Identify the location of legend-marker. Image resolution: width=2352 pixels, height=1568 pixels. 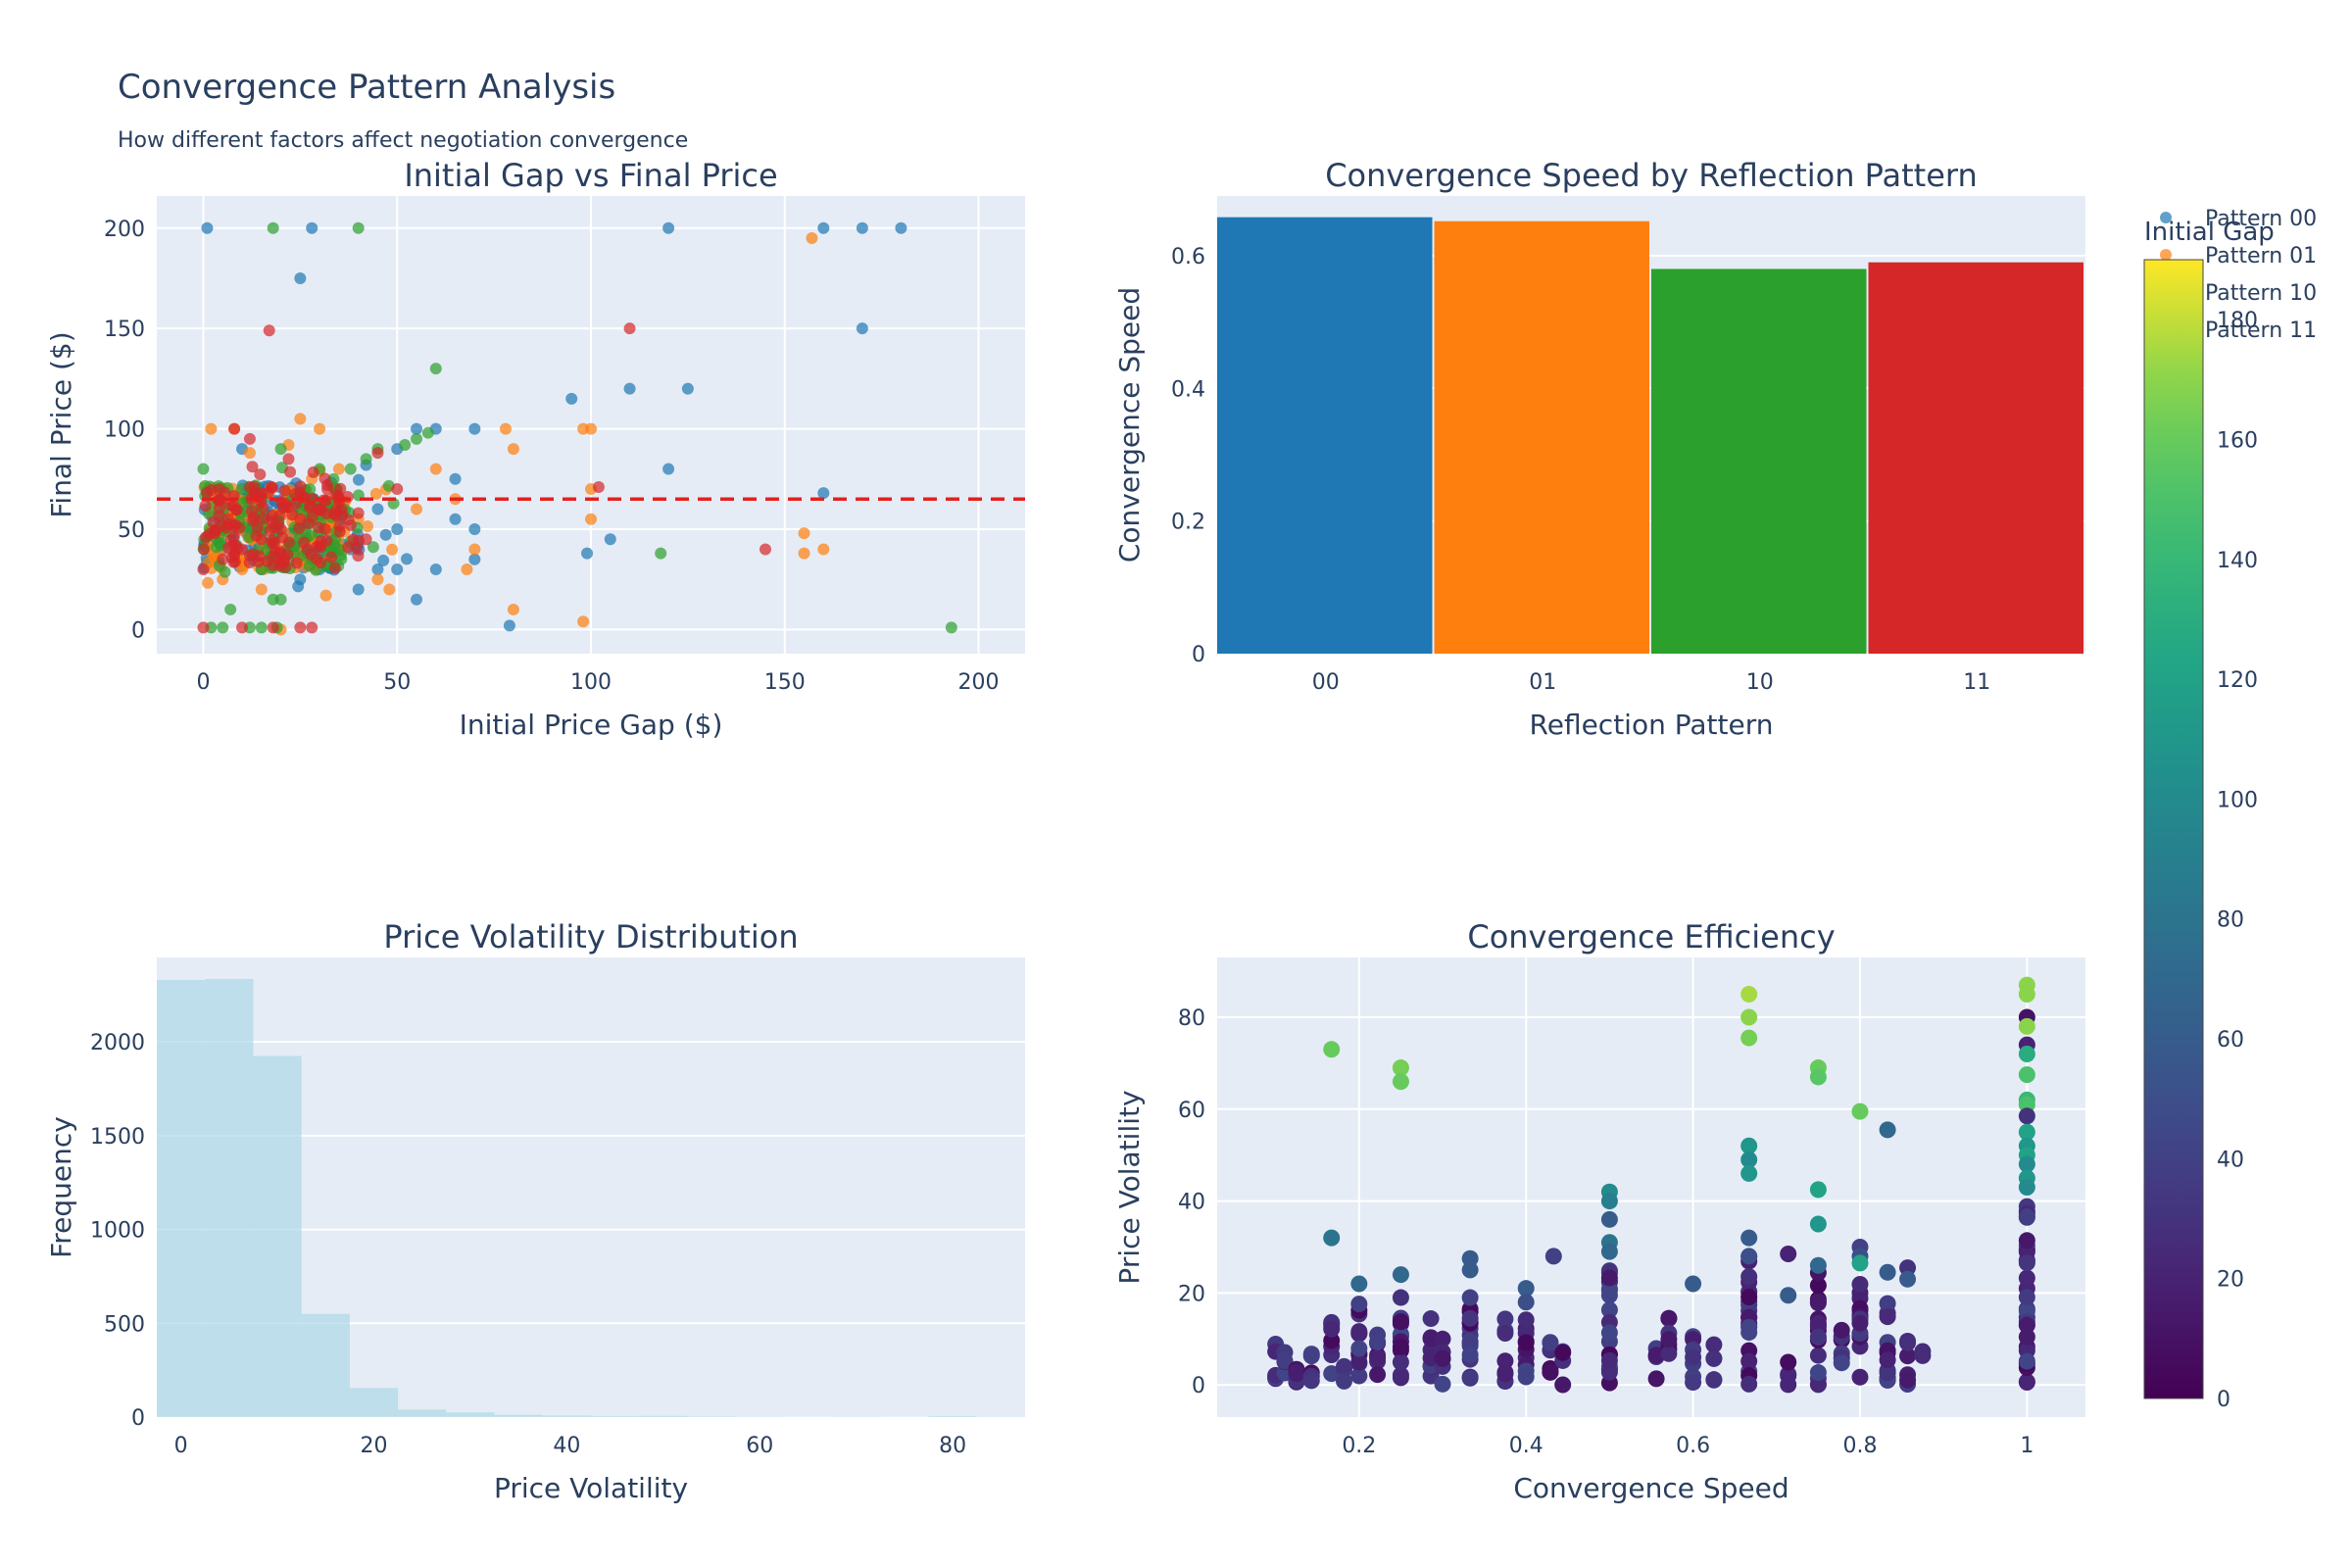
(2166, 217).